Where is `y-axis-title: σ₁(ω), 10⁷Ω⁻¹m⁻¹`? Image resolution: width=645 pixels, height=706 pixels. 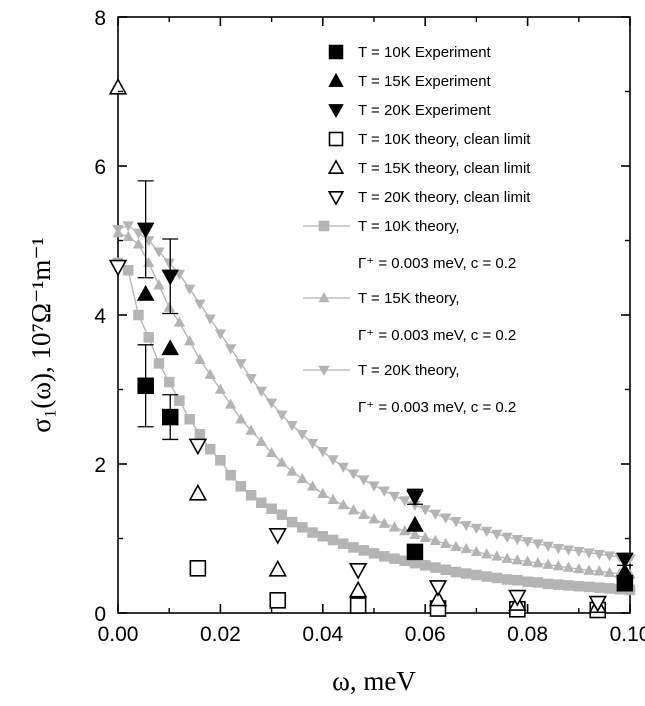
y-axis-title: σ₁(ω), 10⁷Ω⁻¹m⁻¹ is located at coordinates (41, 334).